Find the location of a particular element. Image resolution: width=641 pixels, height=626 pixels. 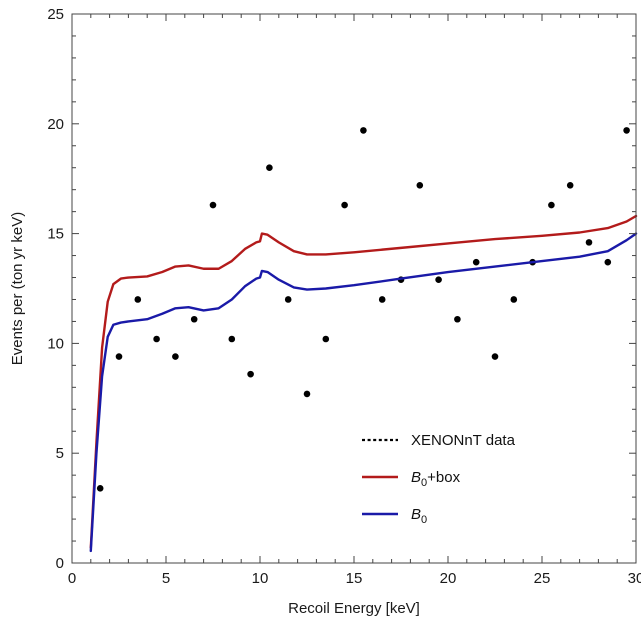

x-axis-label: Recoil Energy [keV] is located at coordinates (354, 608).